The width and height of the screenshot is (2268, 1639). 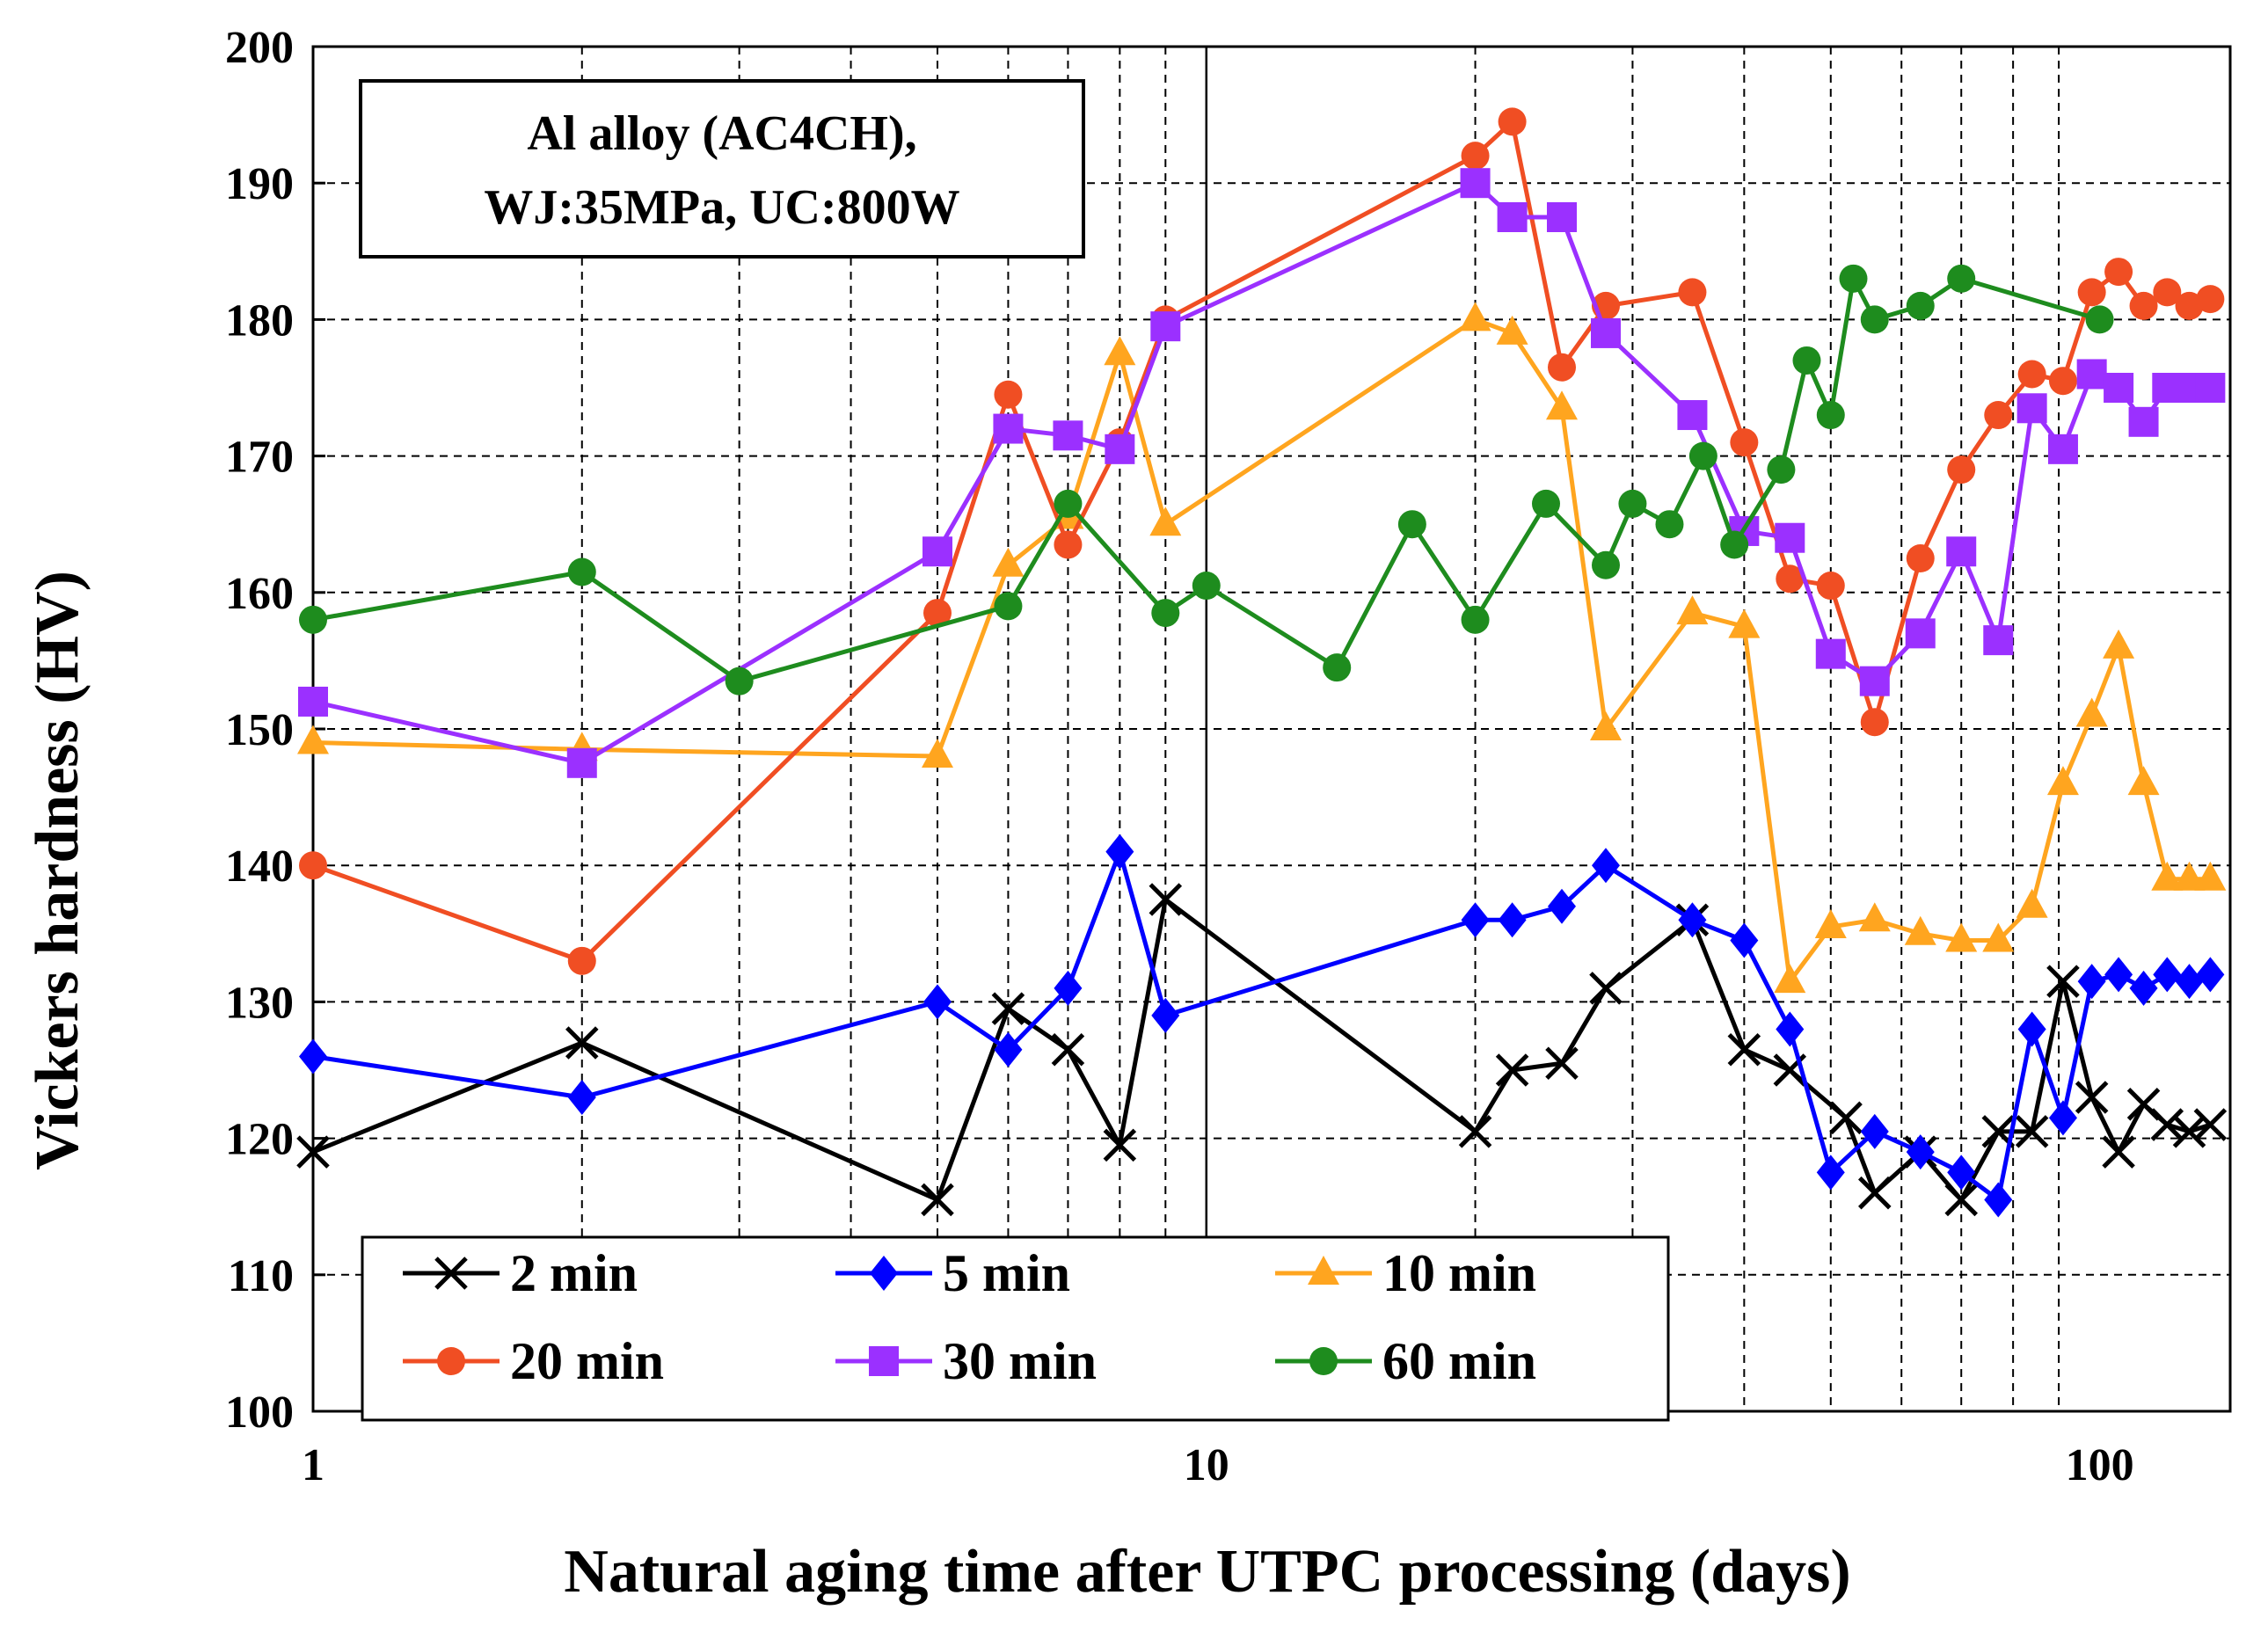 What do you see at coordinates (1015, 1328) in the screenshot?
I see `legend: 2 min 5 min 10 min 20 min 30 min 60 min` at bounding box center [1015, 1328].